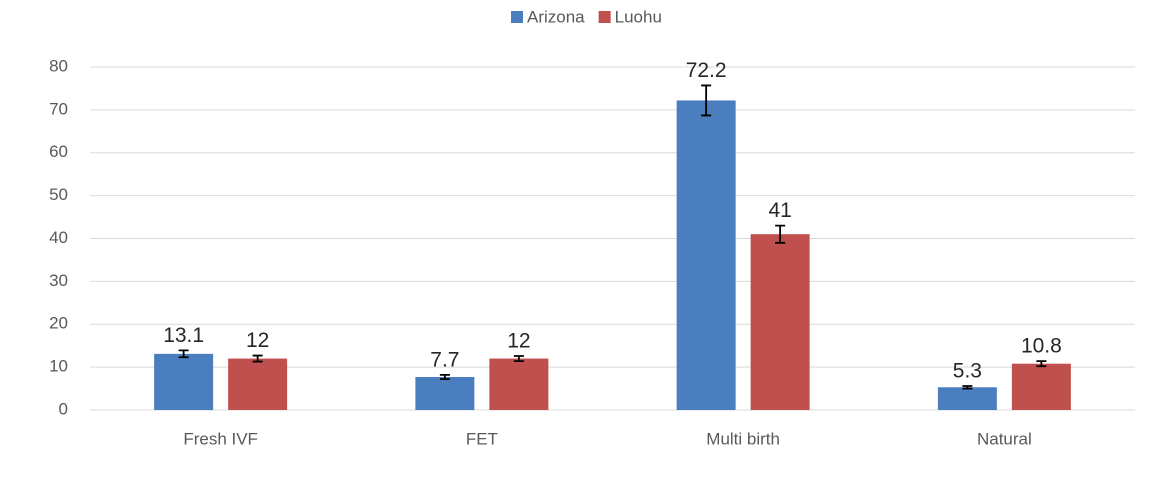  Describe the element at coordinates (58, 237) in the screenshot. I see `y-tick-label: 40` at that location.